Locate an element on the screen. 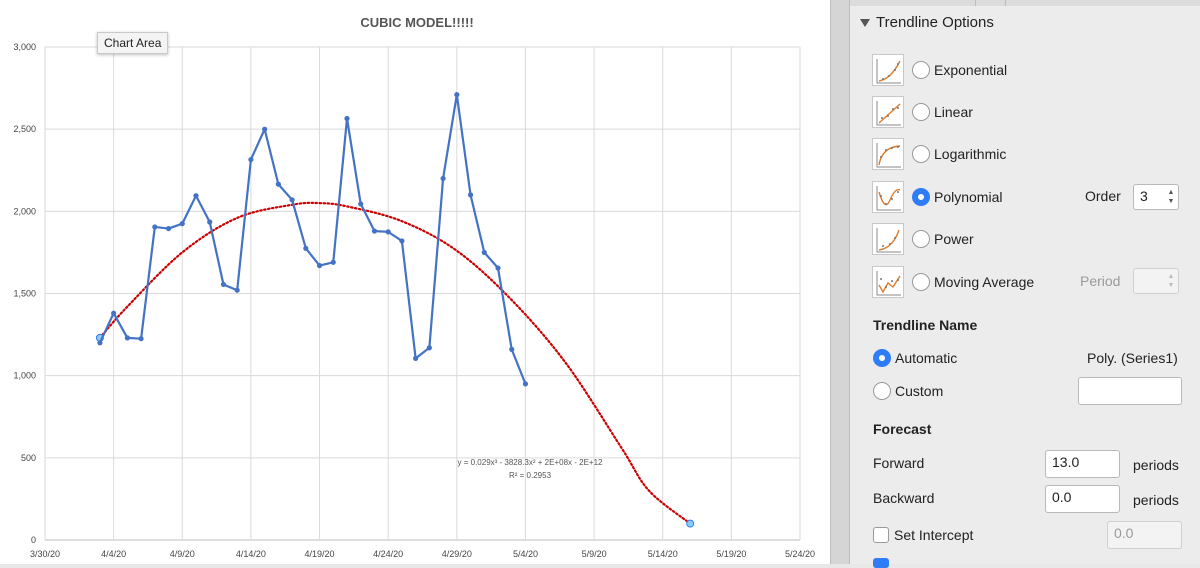 This screenshot has height=568, width=1200. period-stepper: ▲ ▼ is located at coordinates (1171, 281).